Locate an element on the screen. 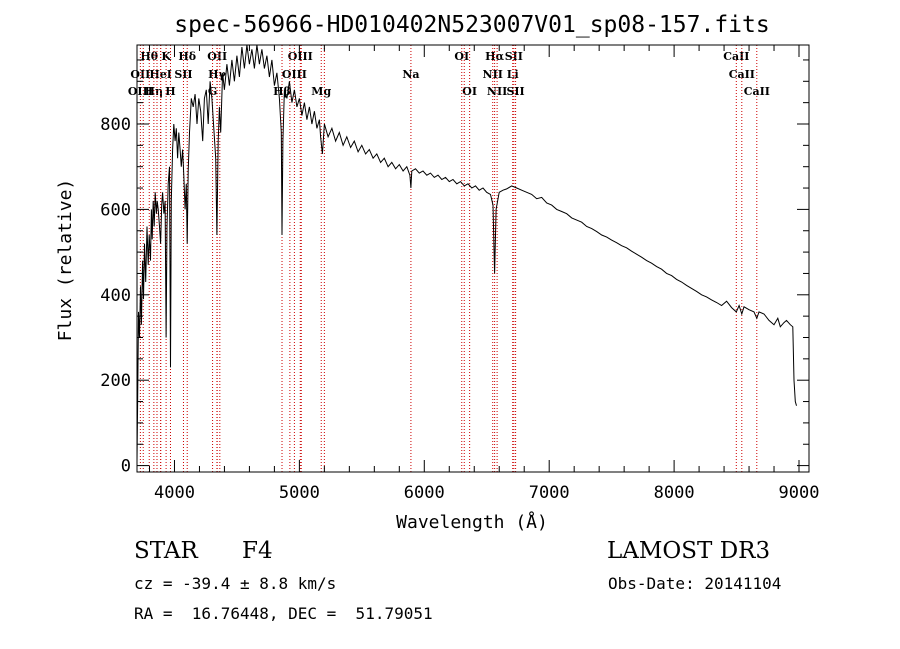 The height and width of the screenshot is (649, 900). marker-label-11: SII is located at coordinates (183, 74).